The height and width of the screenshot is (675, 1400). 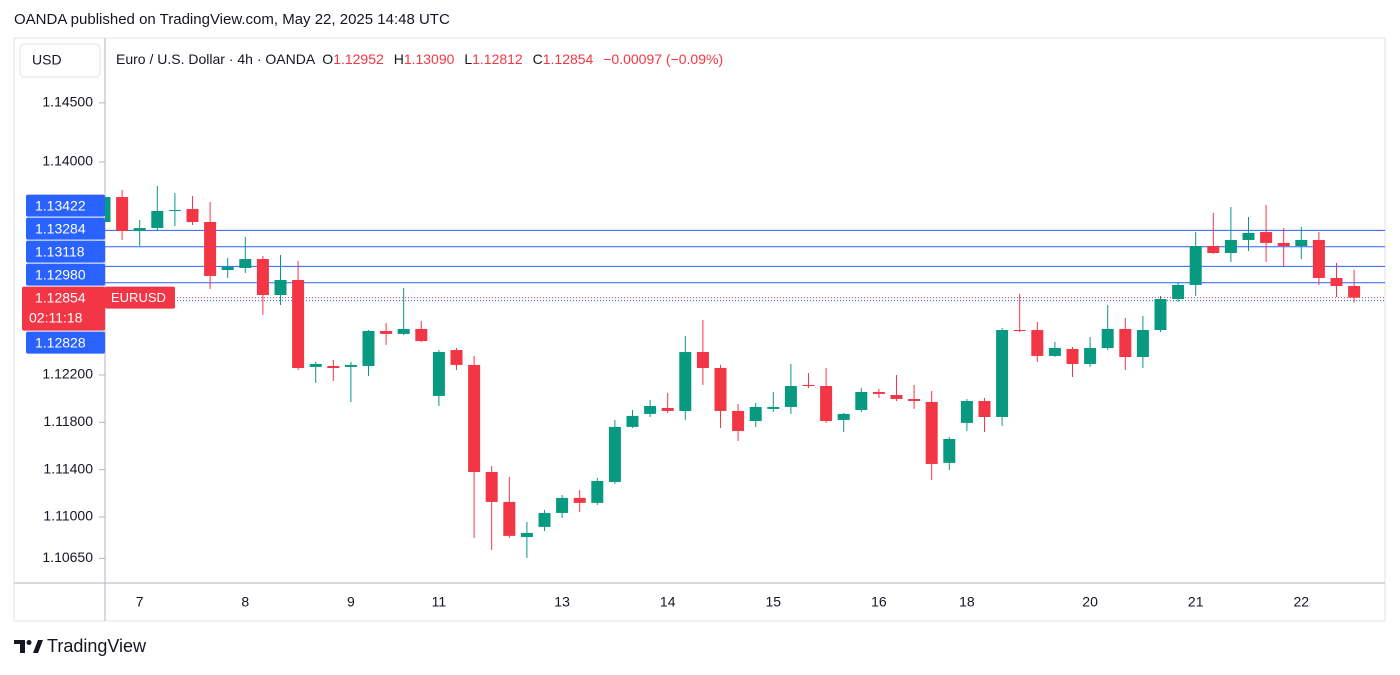 I want to click on symbol-label: EURUSD, so click(x=138, y=297).